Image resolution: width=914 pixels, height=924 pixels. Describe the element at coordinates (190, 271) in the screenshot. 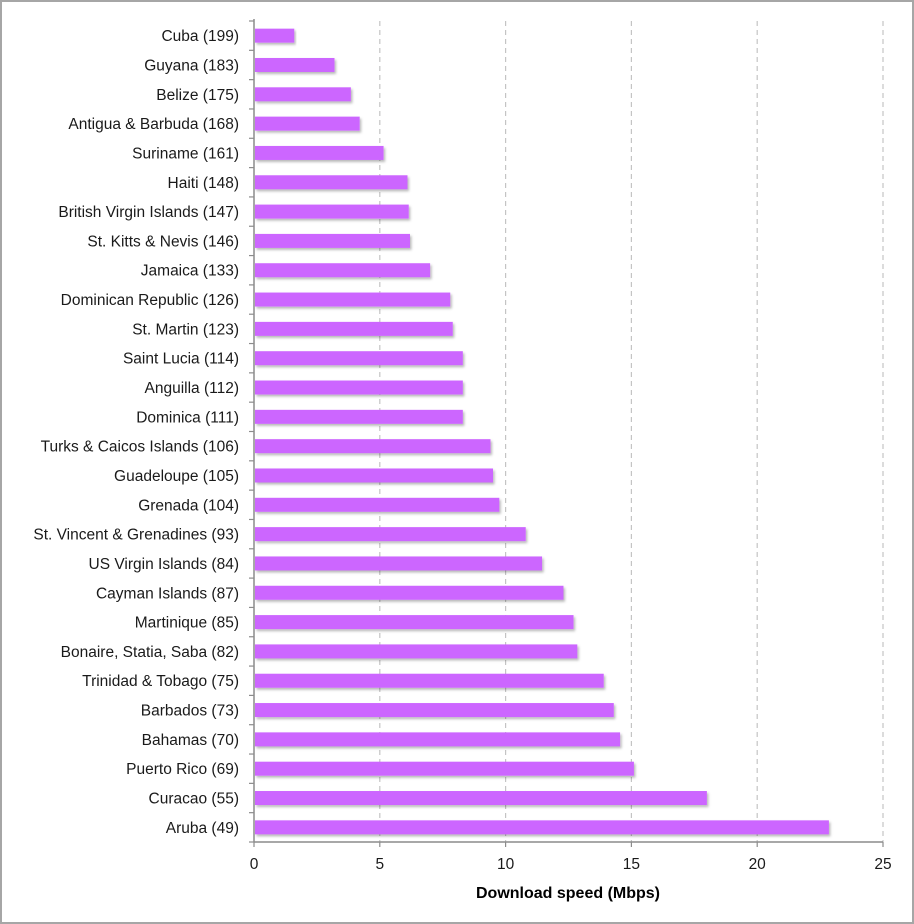

I see `category-label: Jamaica (133)` at that location.